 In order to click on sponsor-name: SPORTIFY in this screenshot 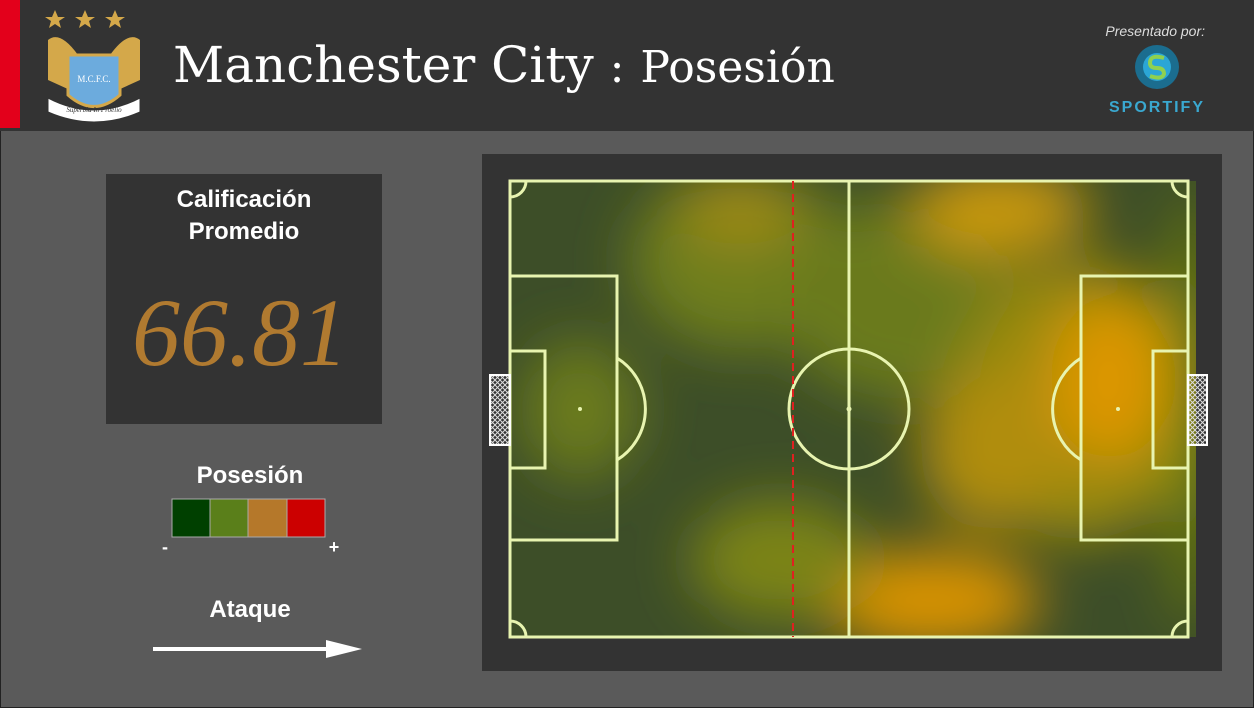, I will do `click(1157, 107)`.